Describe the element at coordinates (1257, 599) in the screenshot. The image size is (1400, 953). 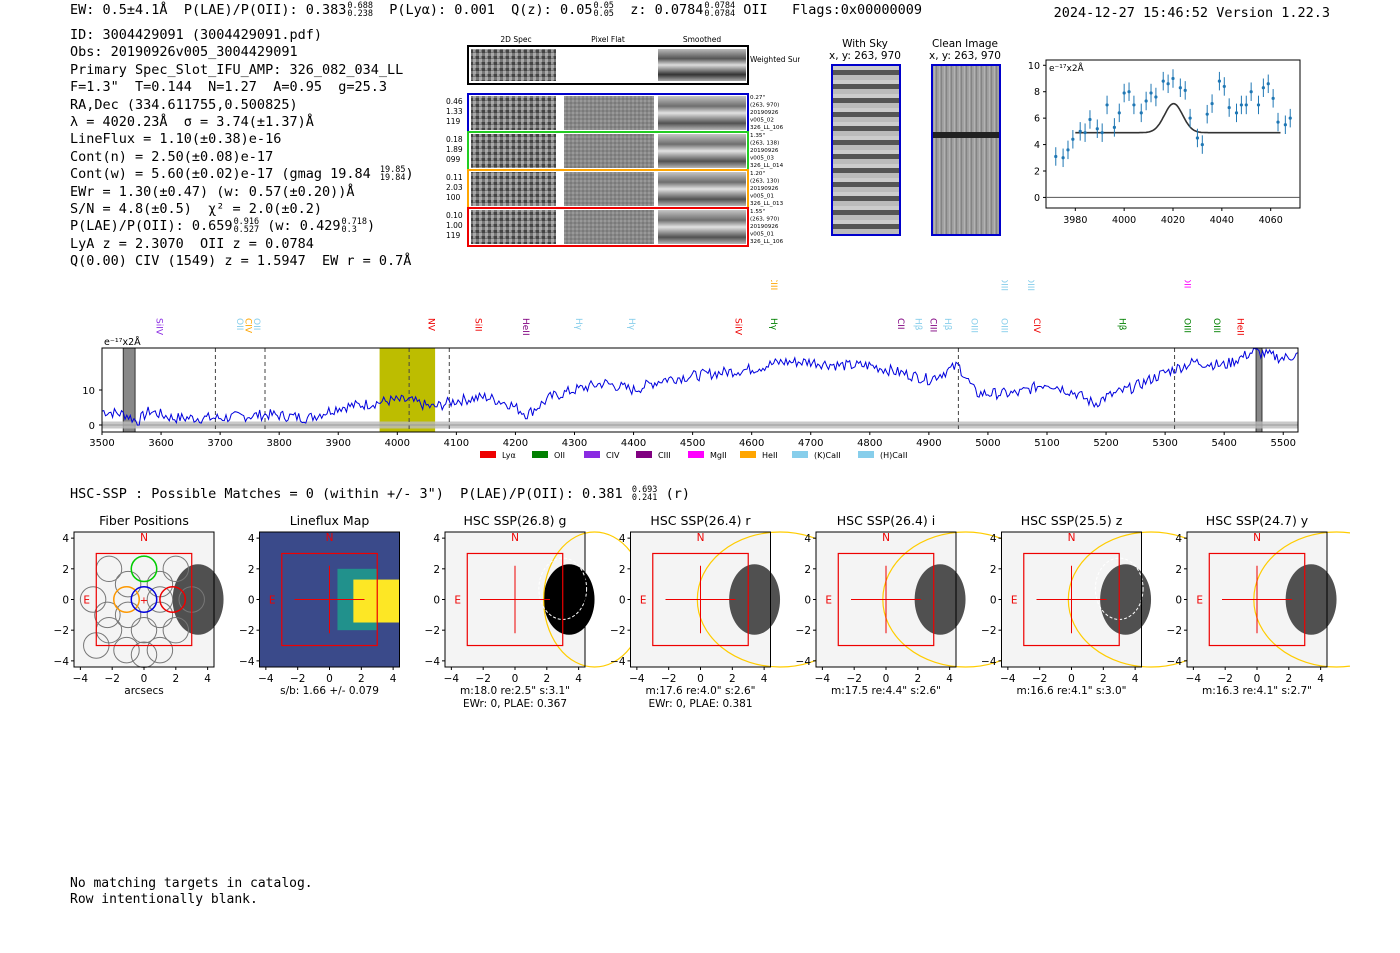
I see `search-box` at that location.